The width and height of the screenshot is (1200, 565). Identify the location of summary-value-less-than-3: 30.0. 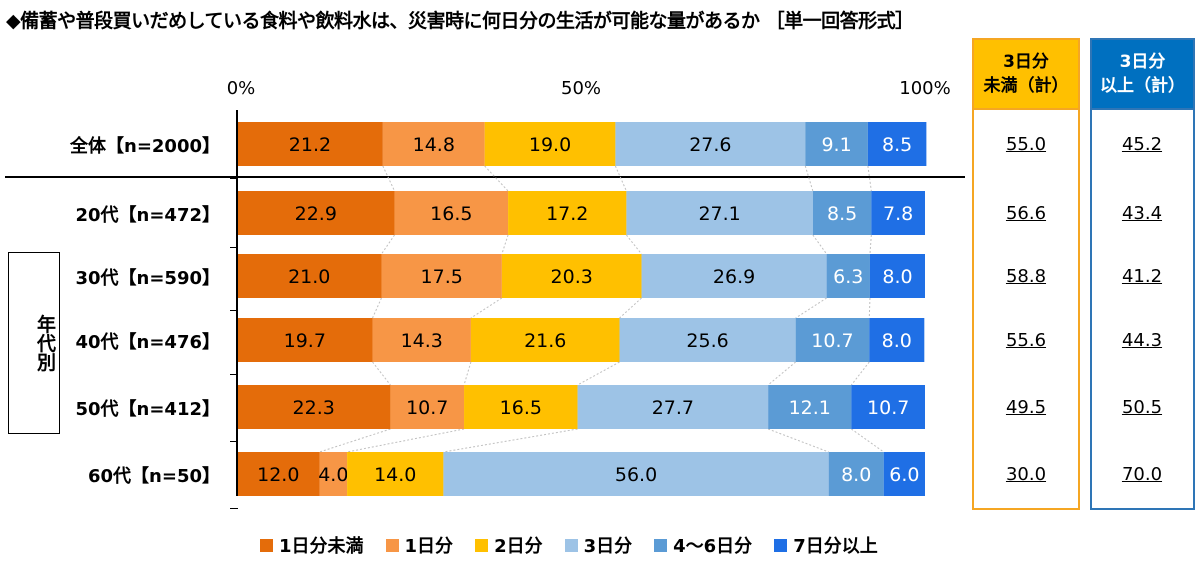
(1026, 474).